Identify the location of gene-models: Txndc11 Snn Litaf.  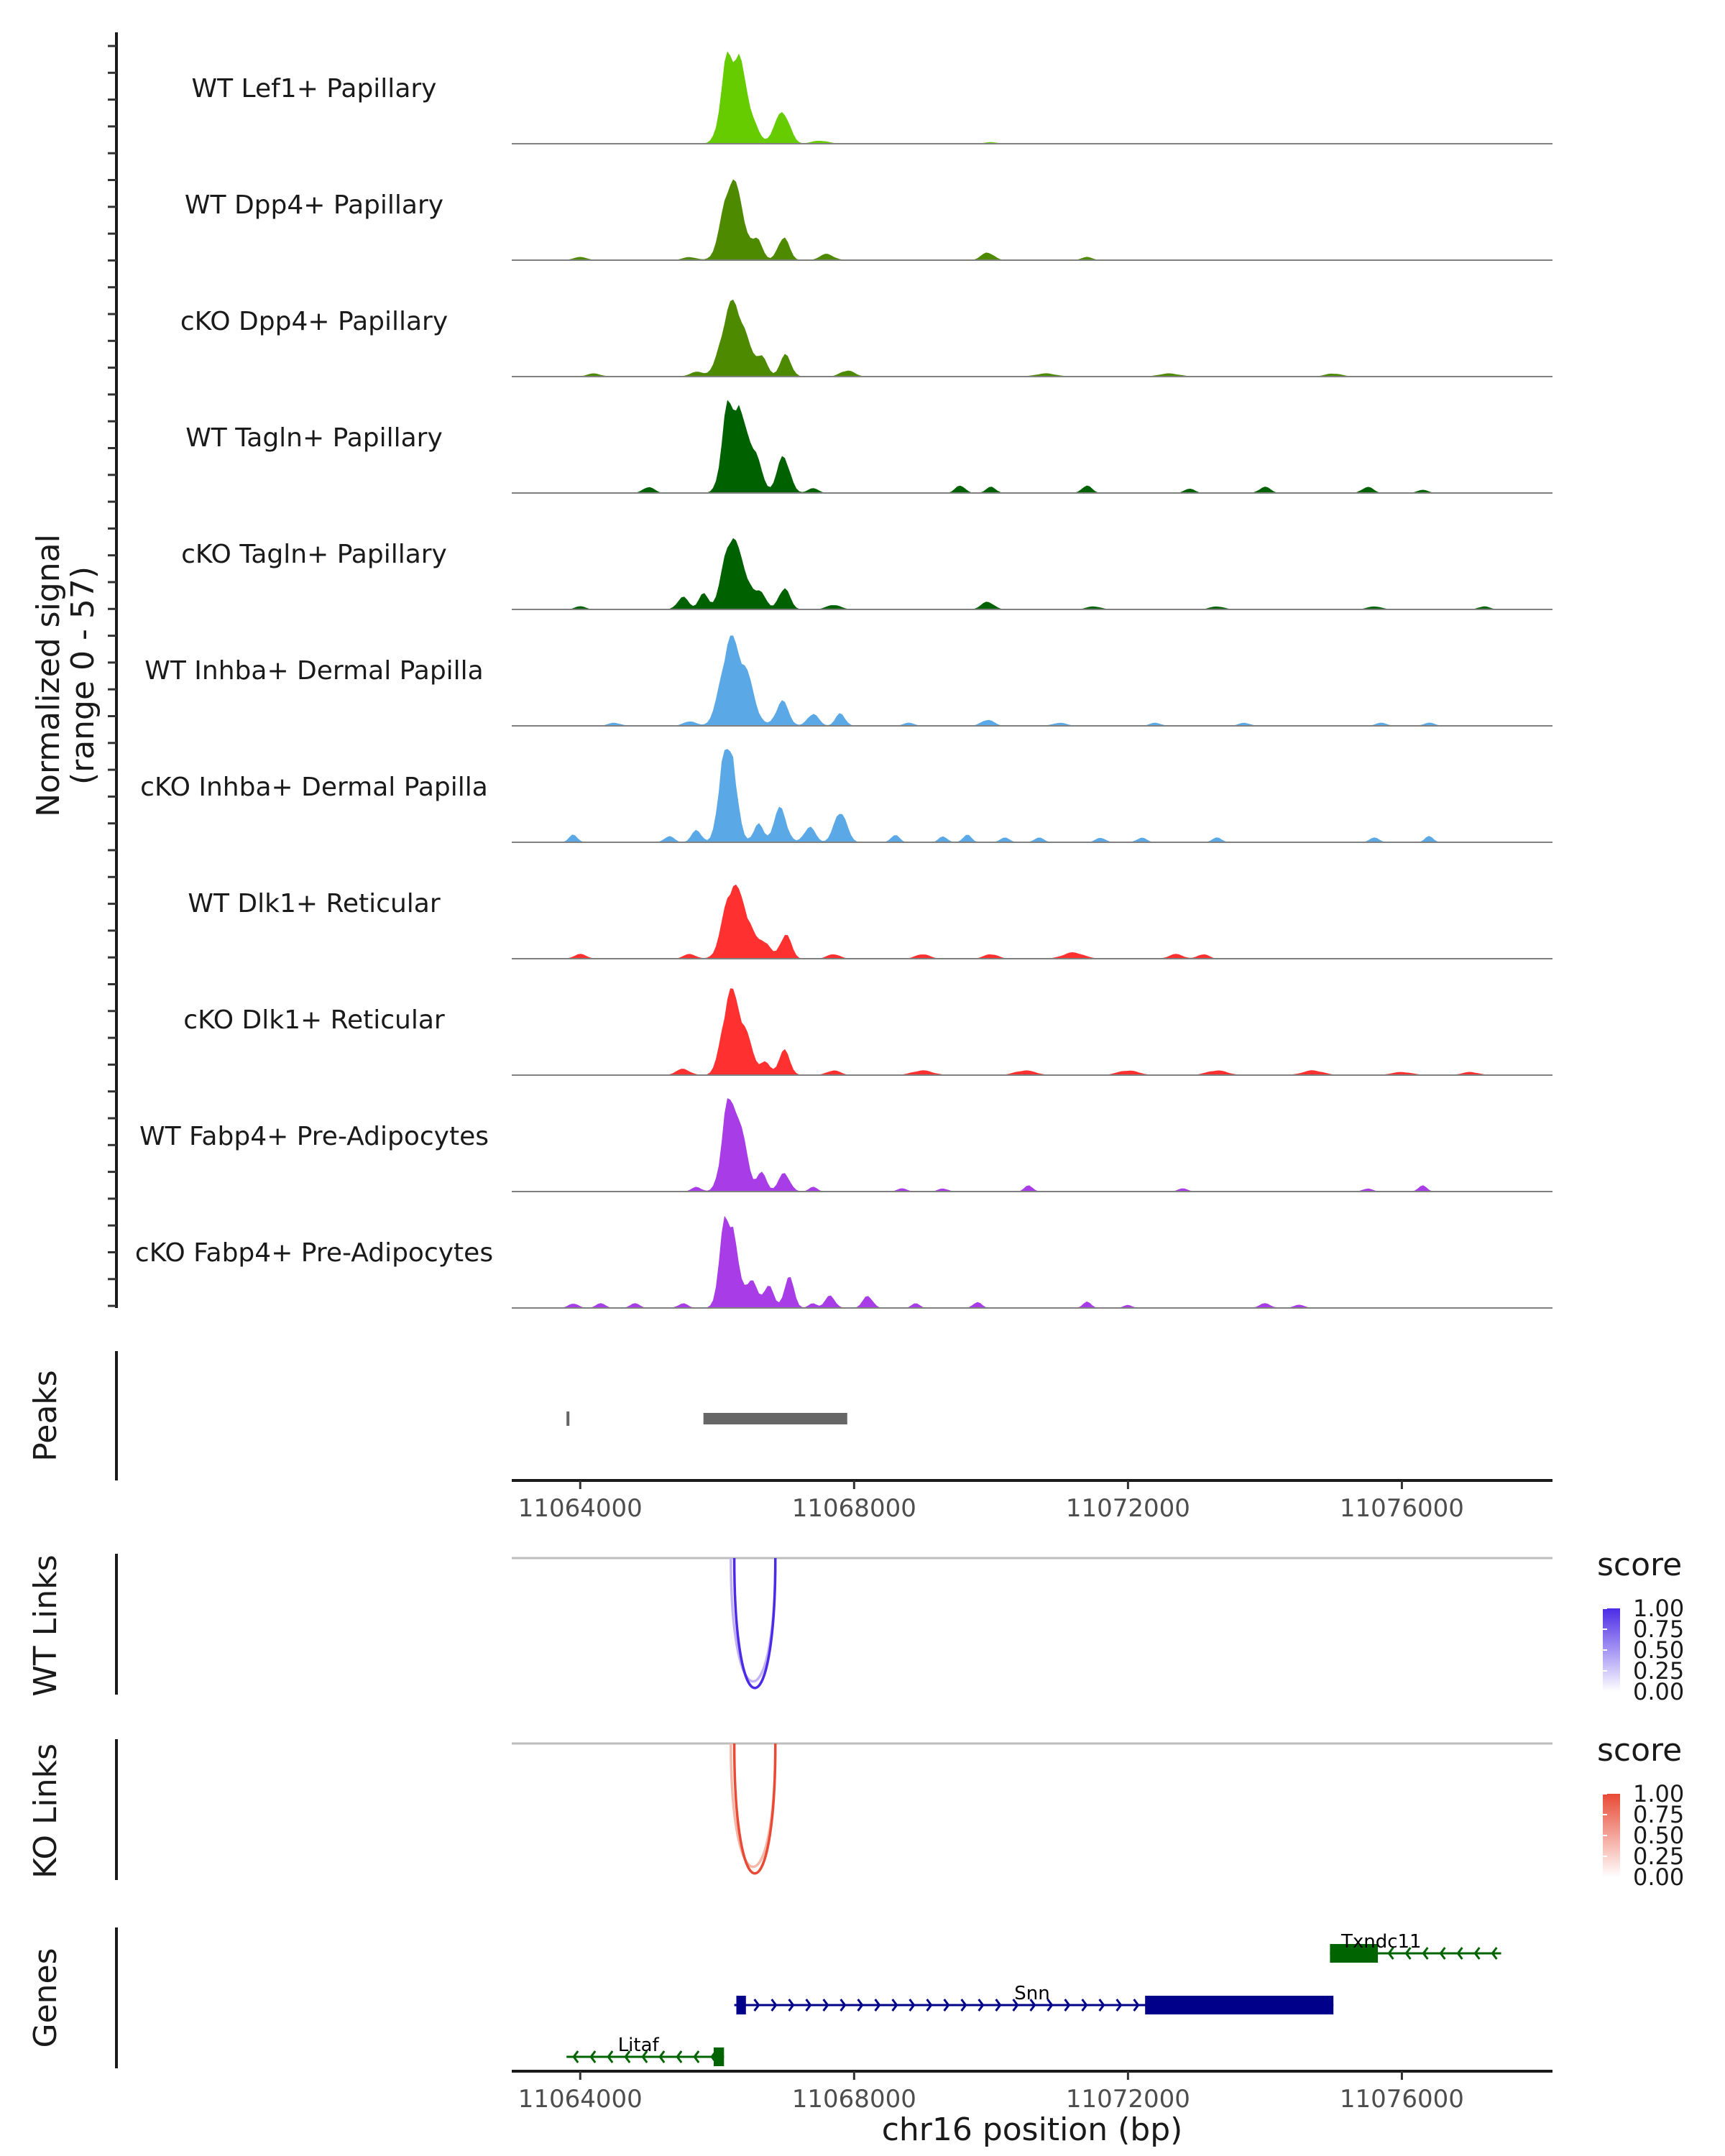
(1033, 1998).